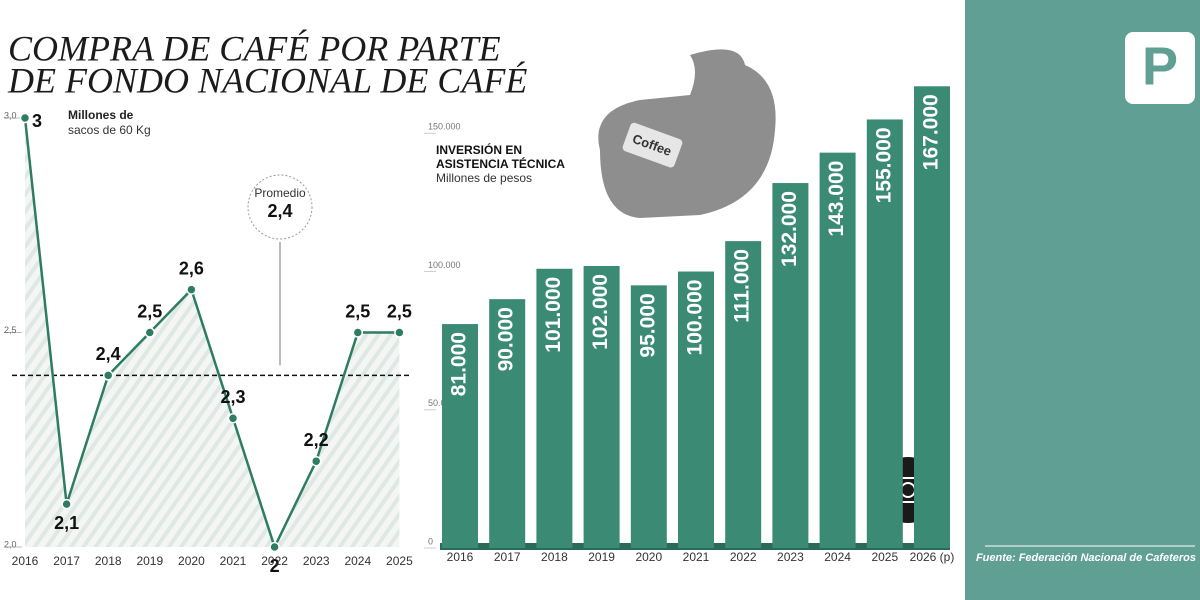 Image resolution: width=1200 pixels, height=600 pixels. I want to click on value-label: 132.000, so click(789, 229).